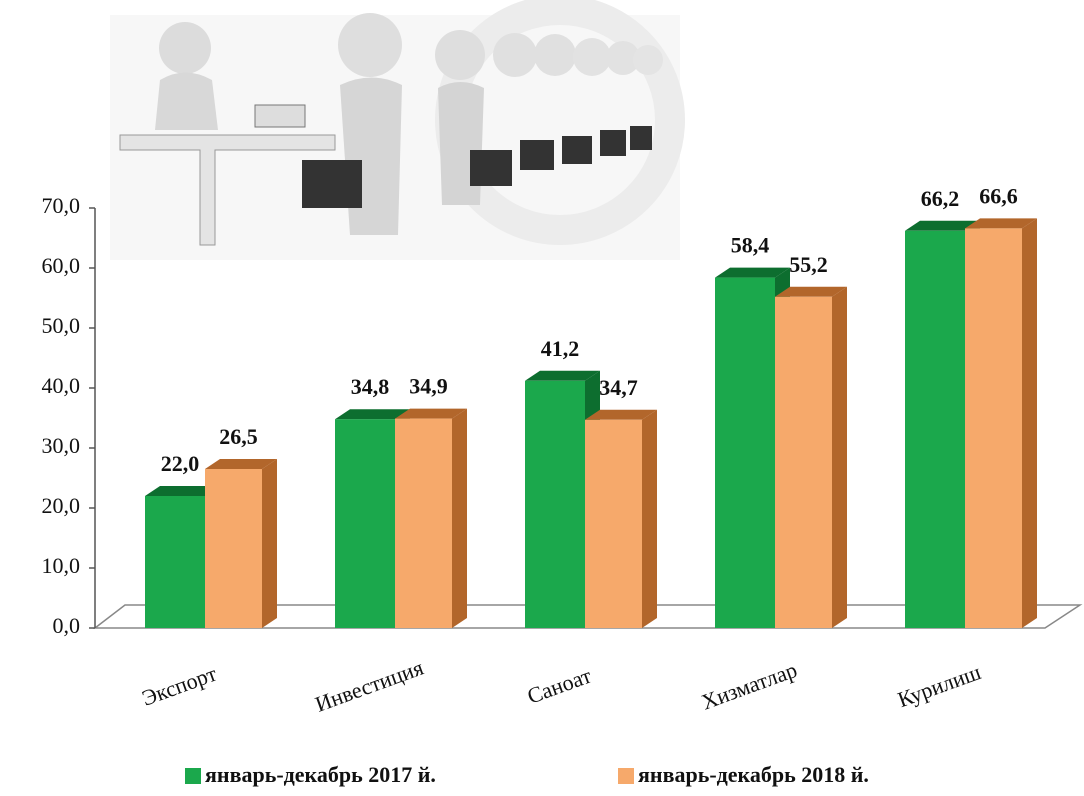 Image resolution: width=1084 pixels, height=796 pixels. What do you see at coordinates (560, 348) in the screenshot?
I see `value-label: 41,2` at bounding box center [560, 348].